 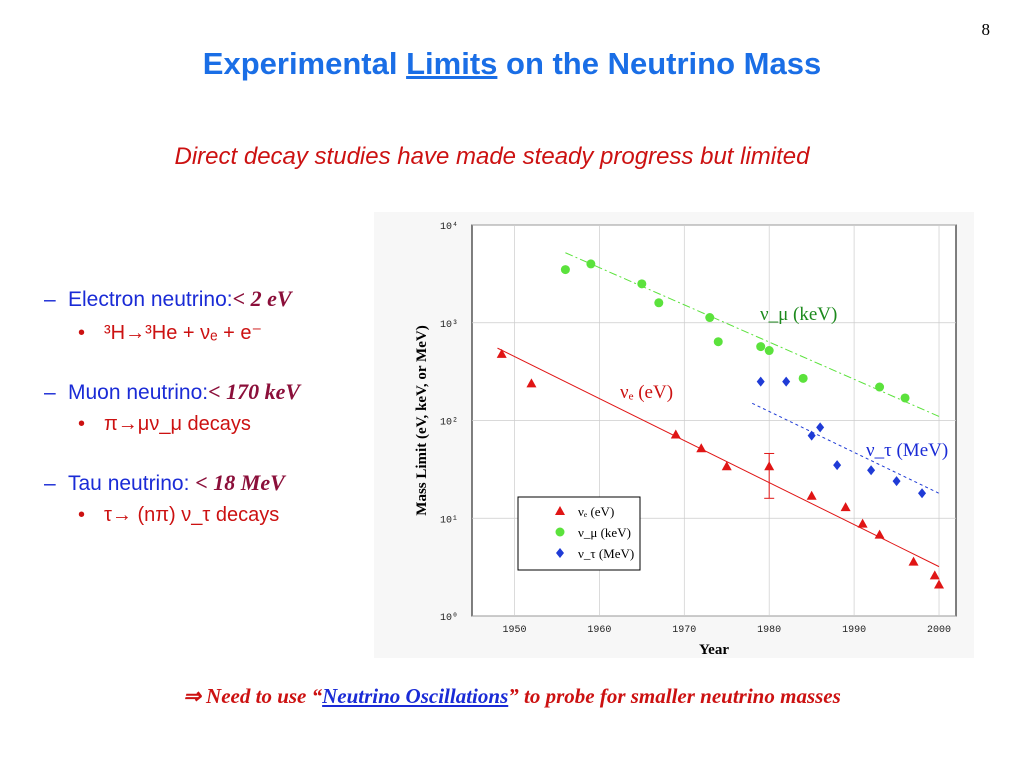 What do you see at coordinates (907, 450) in the screenshot?
I see `series-label: ν_τ (MeV)` at bounding box center [907, 450].